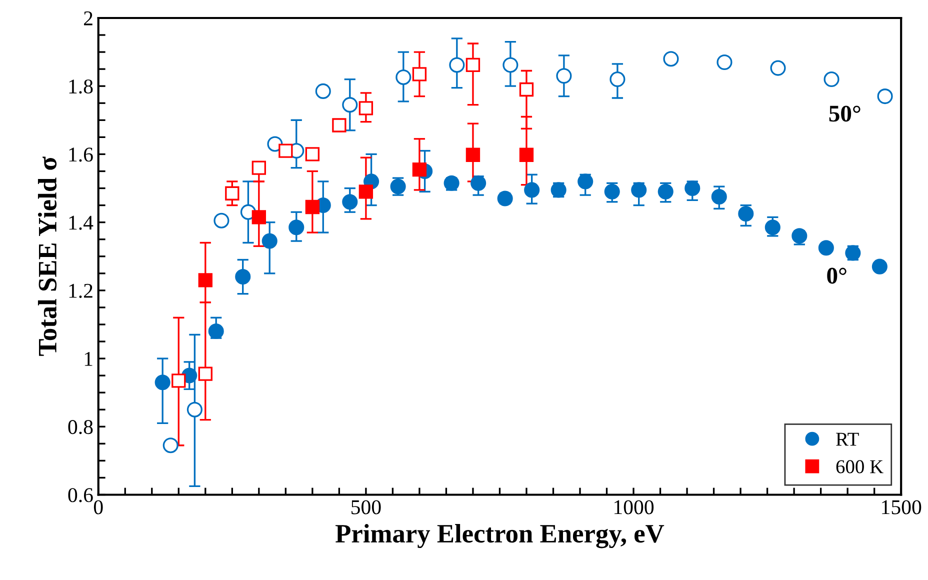  I want to click on y-tick-label: 1.8, so click(81, 86).